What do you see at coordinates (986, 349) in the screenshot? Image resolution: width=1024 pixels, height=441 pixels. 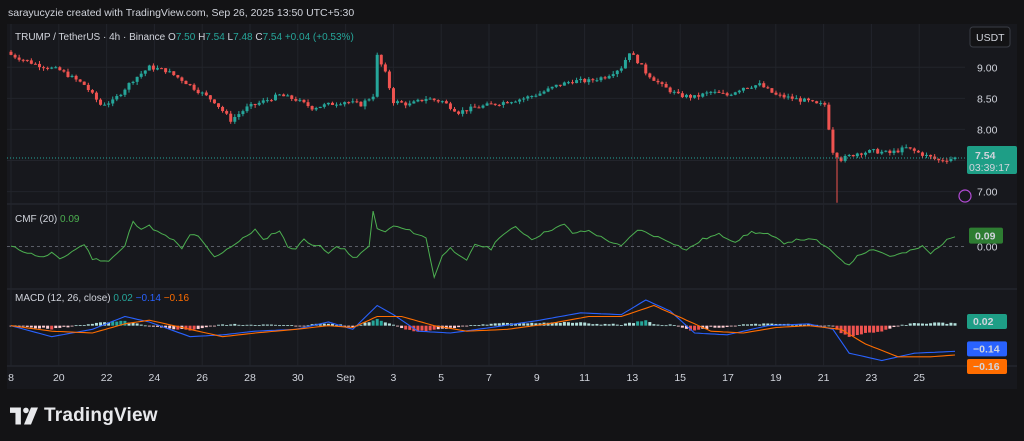 I see `macd-value-label: −0.14` at bounding box center [986, 349].